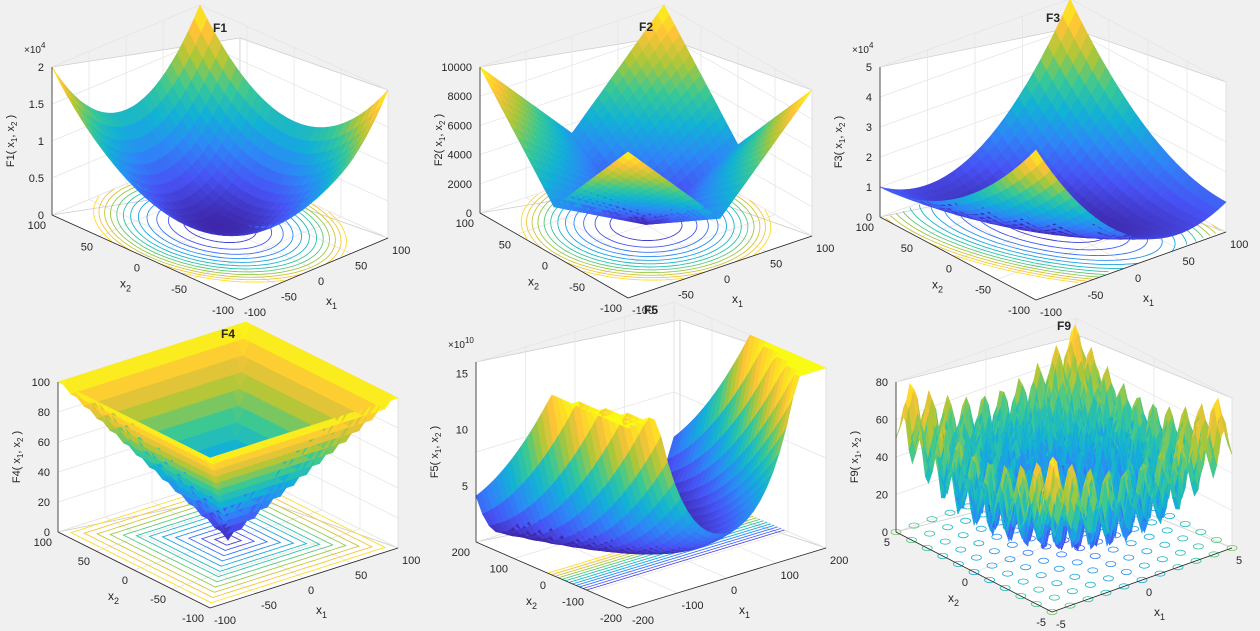 The height and width of the screenshot is (631, 1260). Describe the element at coordinates (456, 345) in the screenshot. I see `exponent-base: ×10` at that location.